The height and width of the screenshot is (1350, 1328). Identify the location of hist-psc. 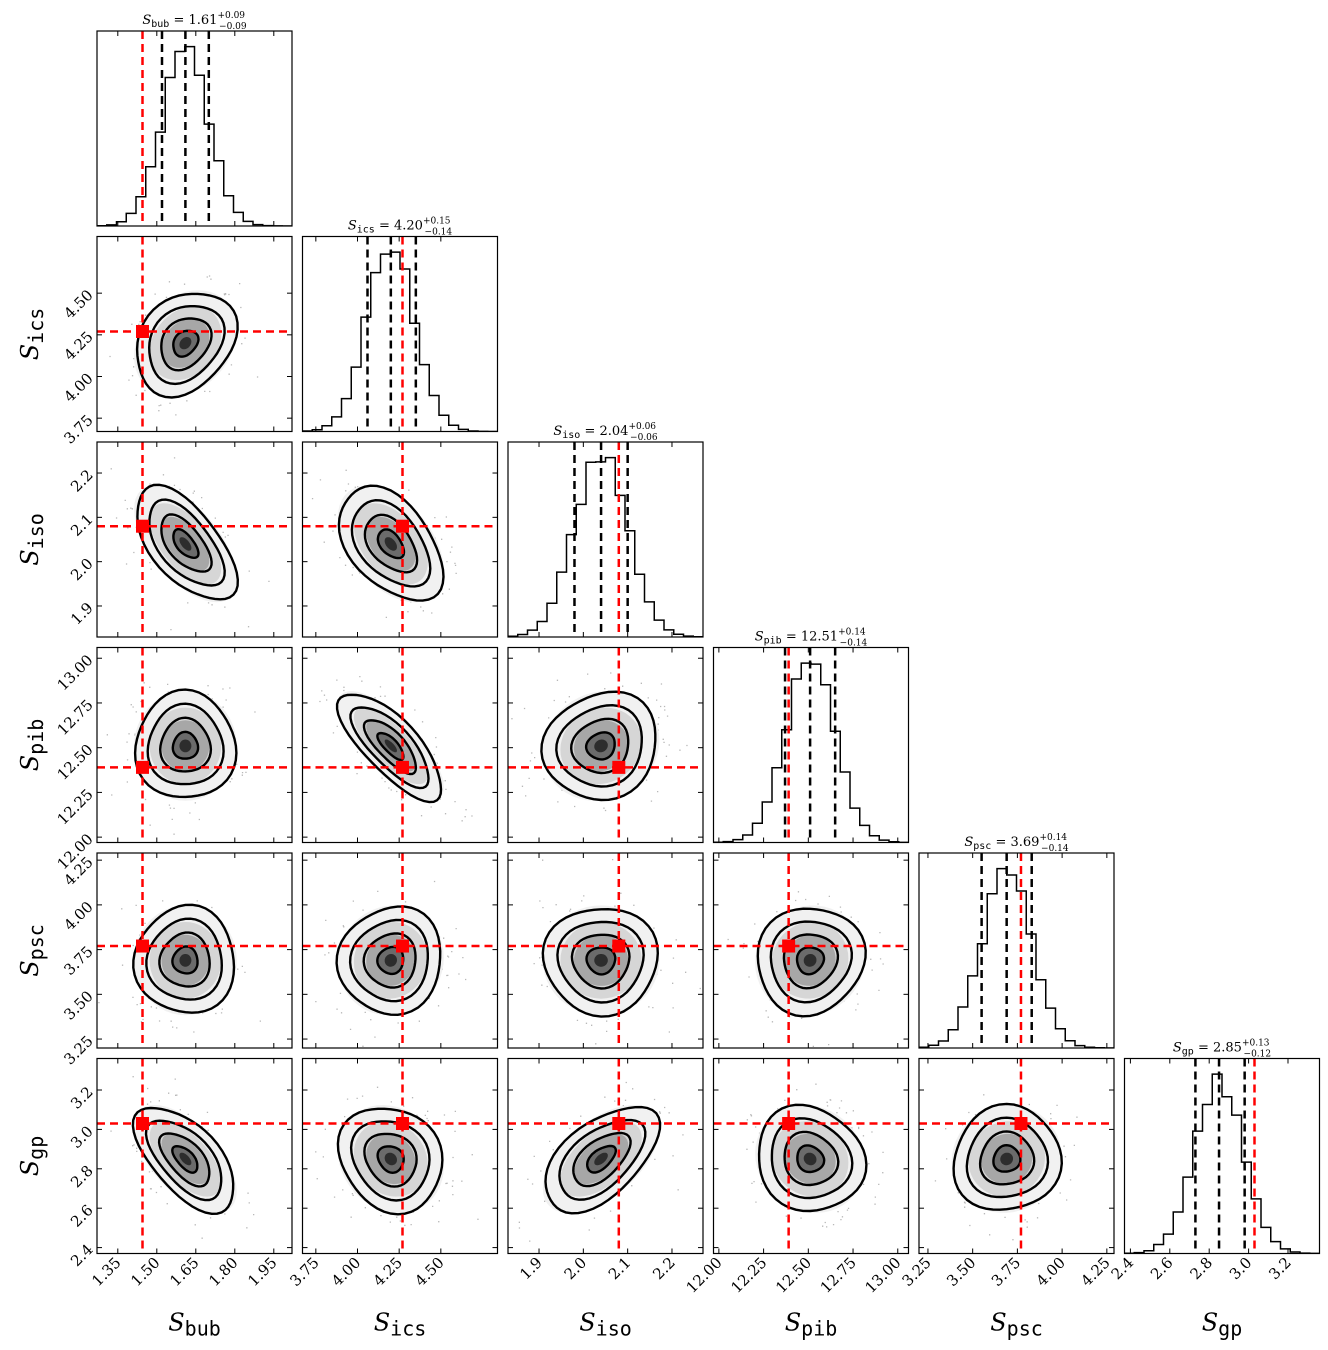
(1016, 950).